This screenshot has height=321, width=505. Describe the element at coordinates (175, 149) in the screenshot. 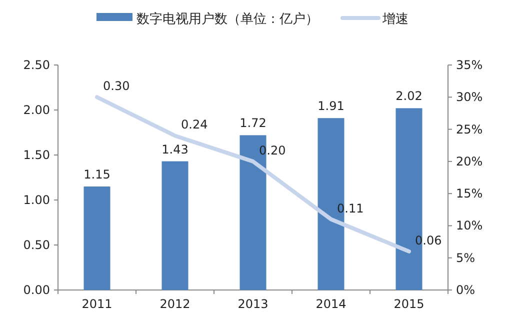

I see `data-label: 1.43` at that location.